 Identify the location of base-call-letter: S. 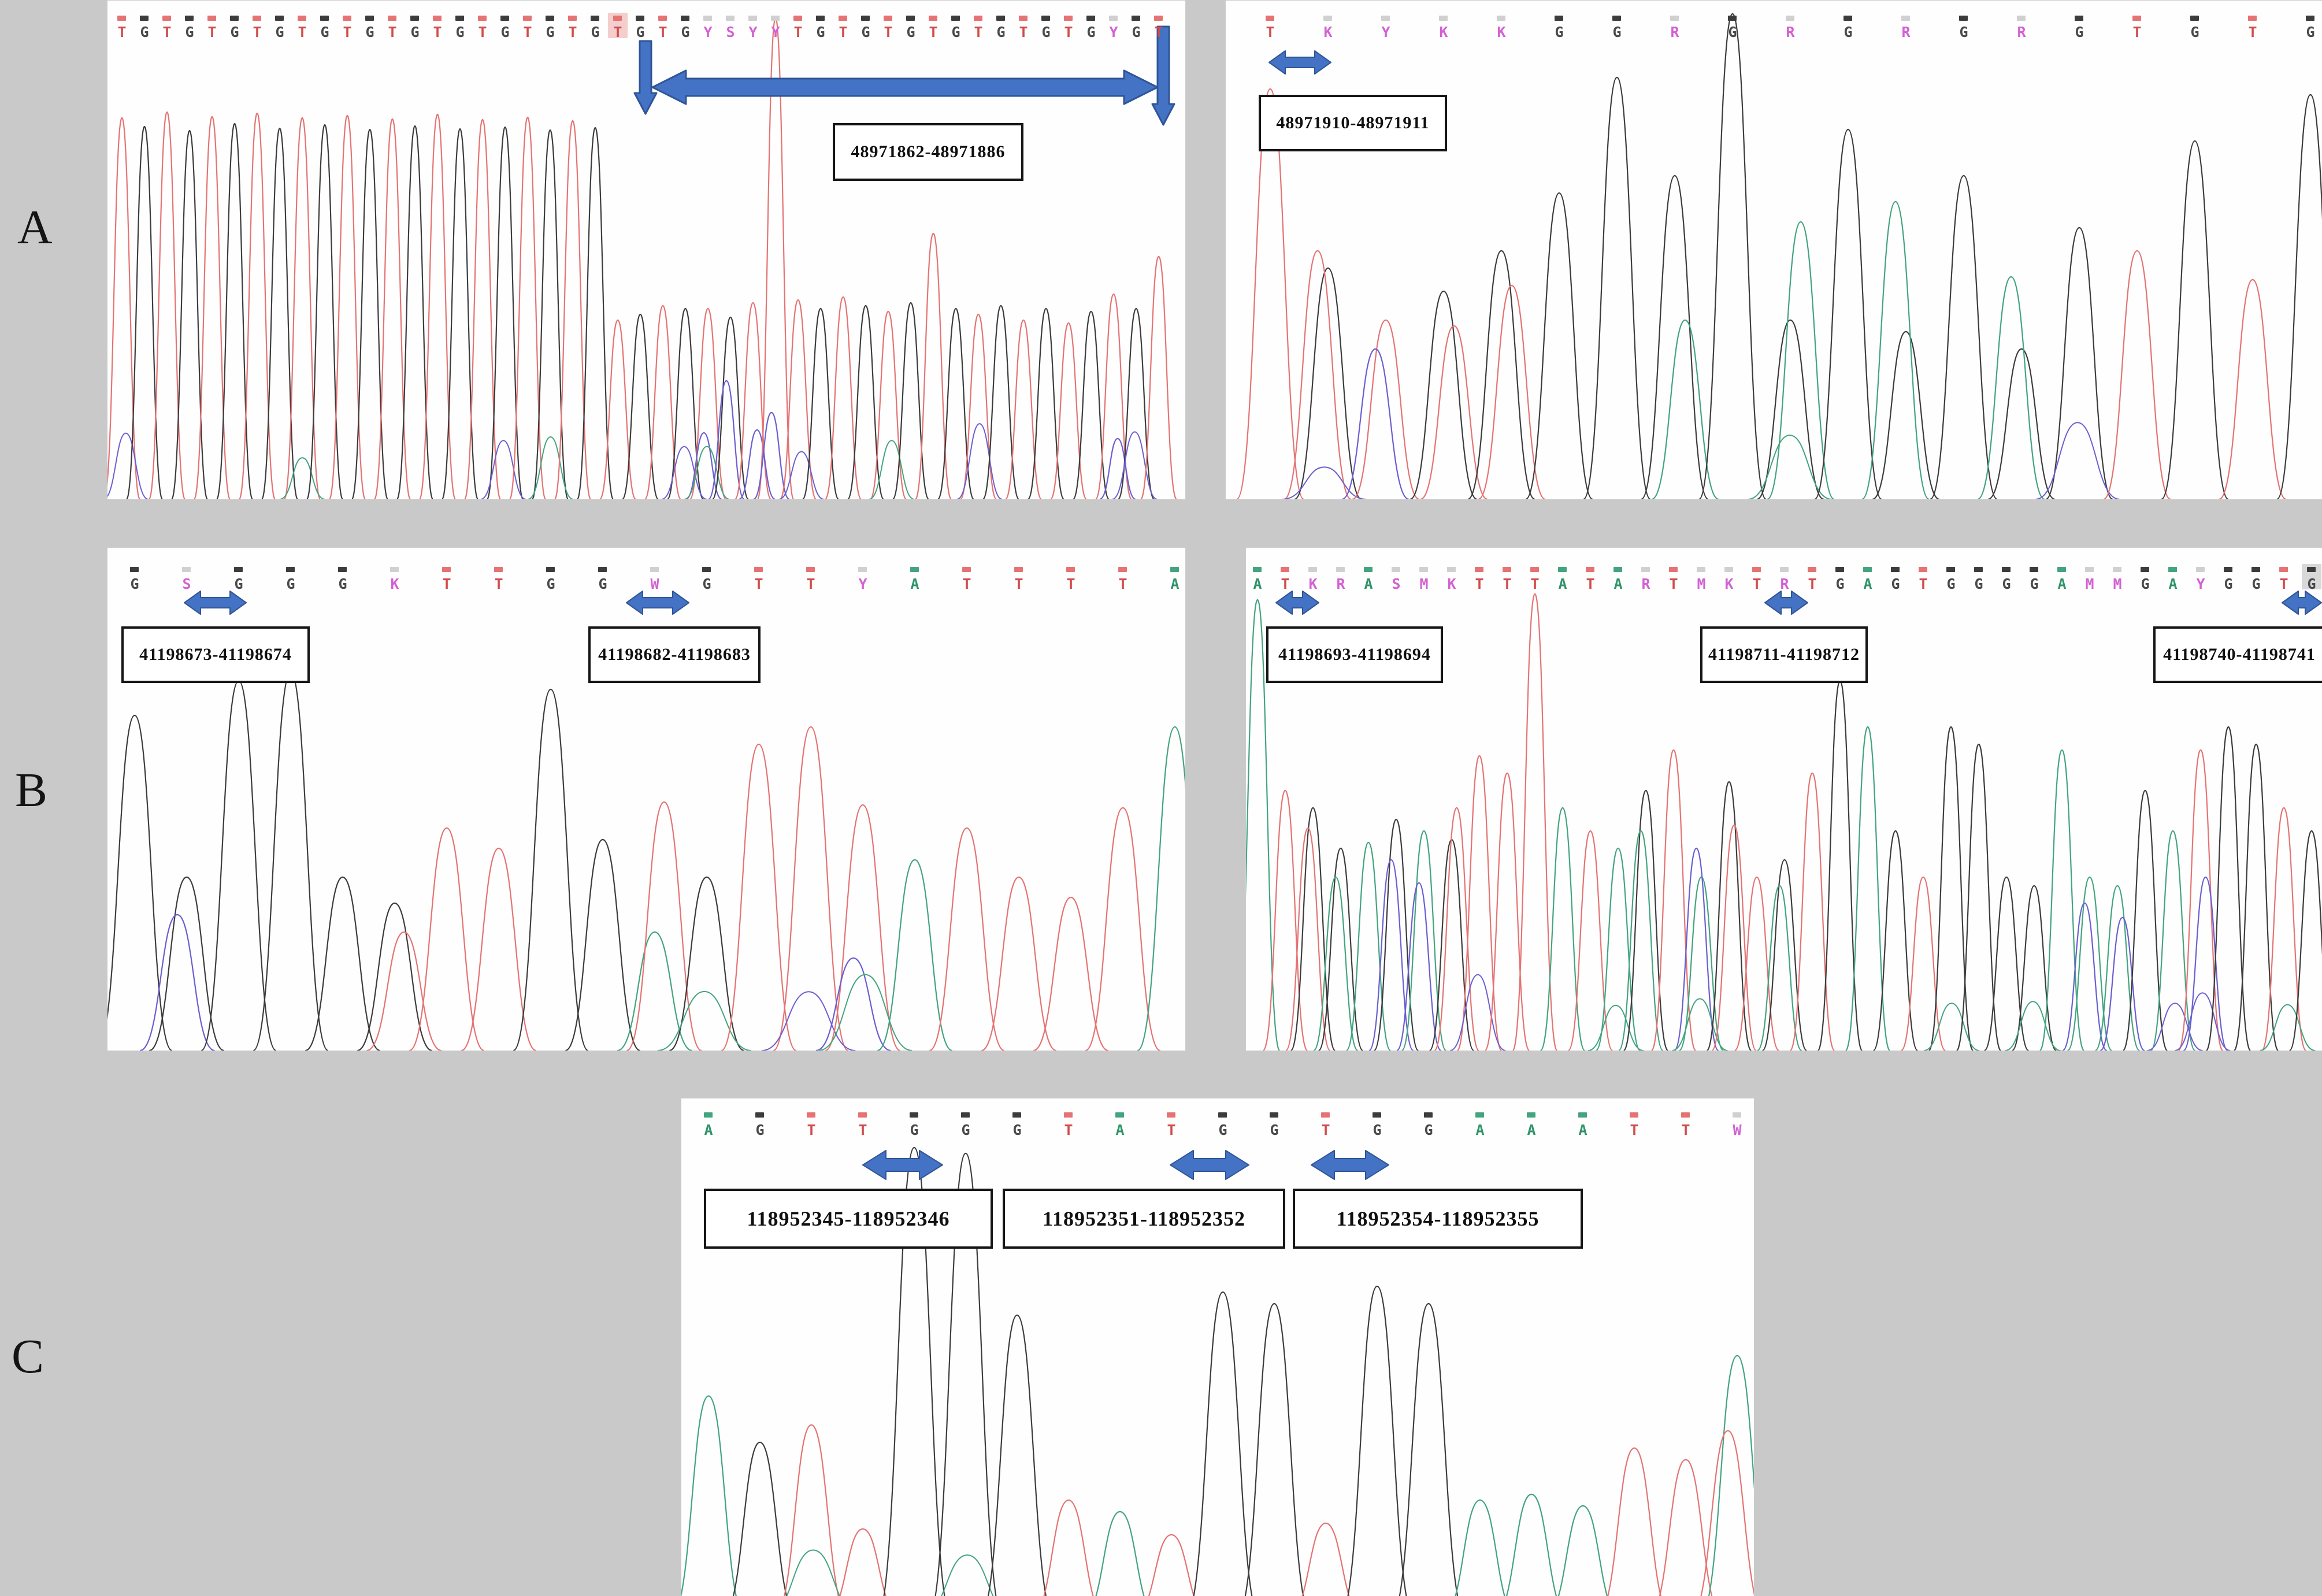
(730, 32).